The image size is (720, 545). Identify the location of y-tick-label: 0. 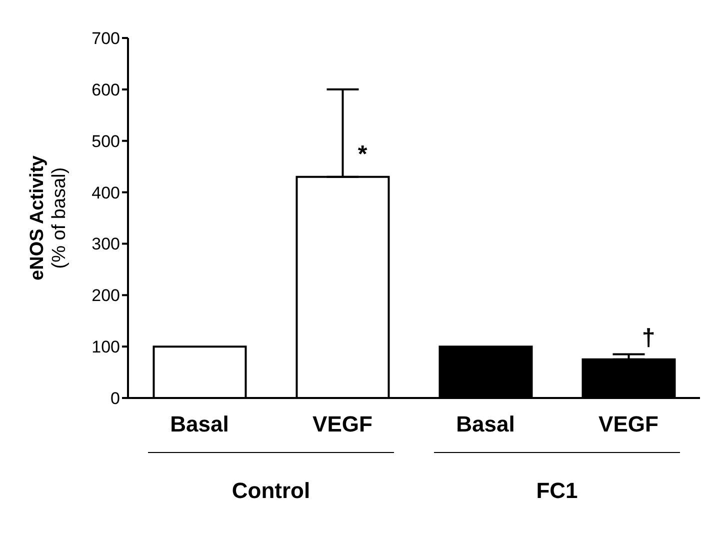
(115, 398).